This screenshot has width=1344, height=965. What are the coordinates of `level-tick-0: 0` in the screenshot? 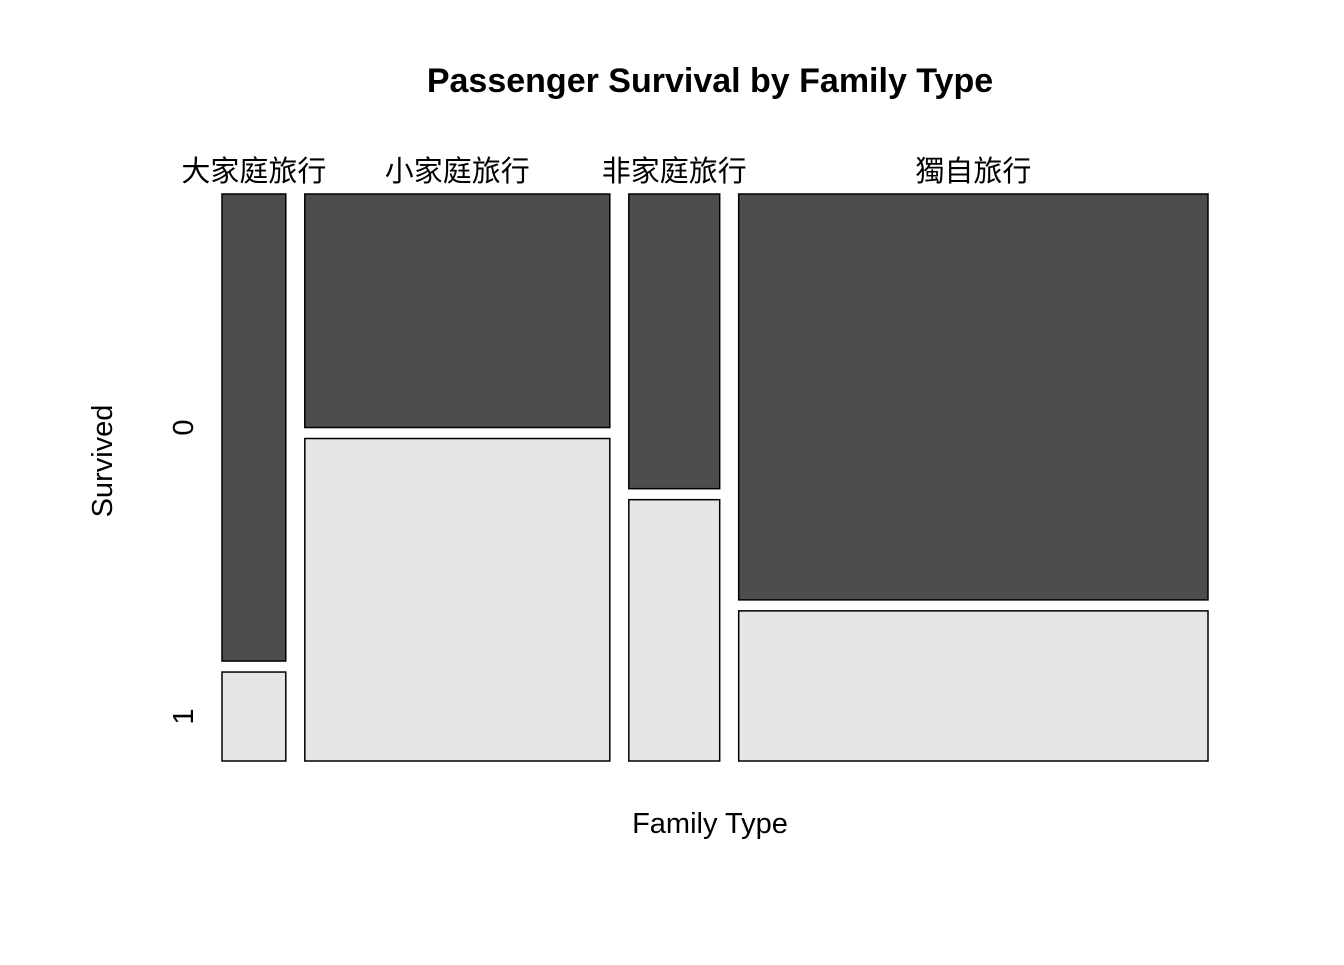 It's located at (184, 427).